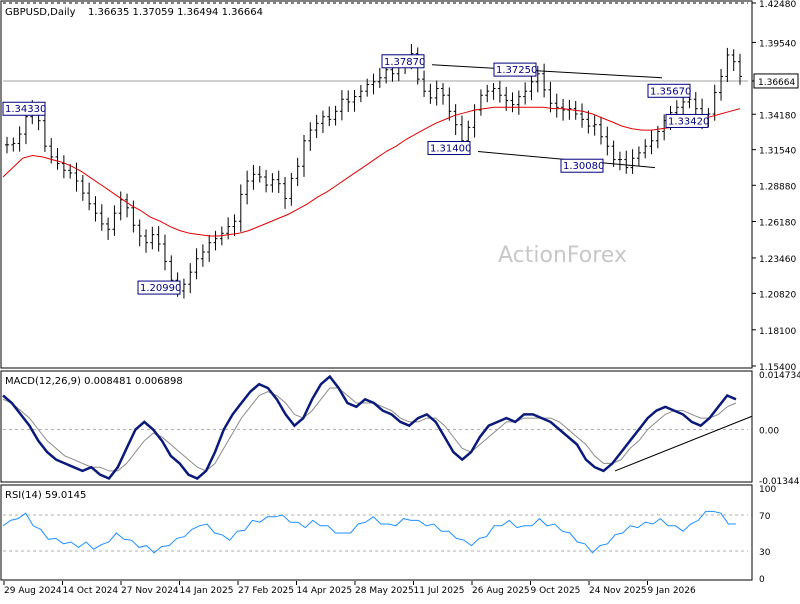  I want to click on current-price-box, so click(776, 81).